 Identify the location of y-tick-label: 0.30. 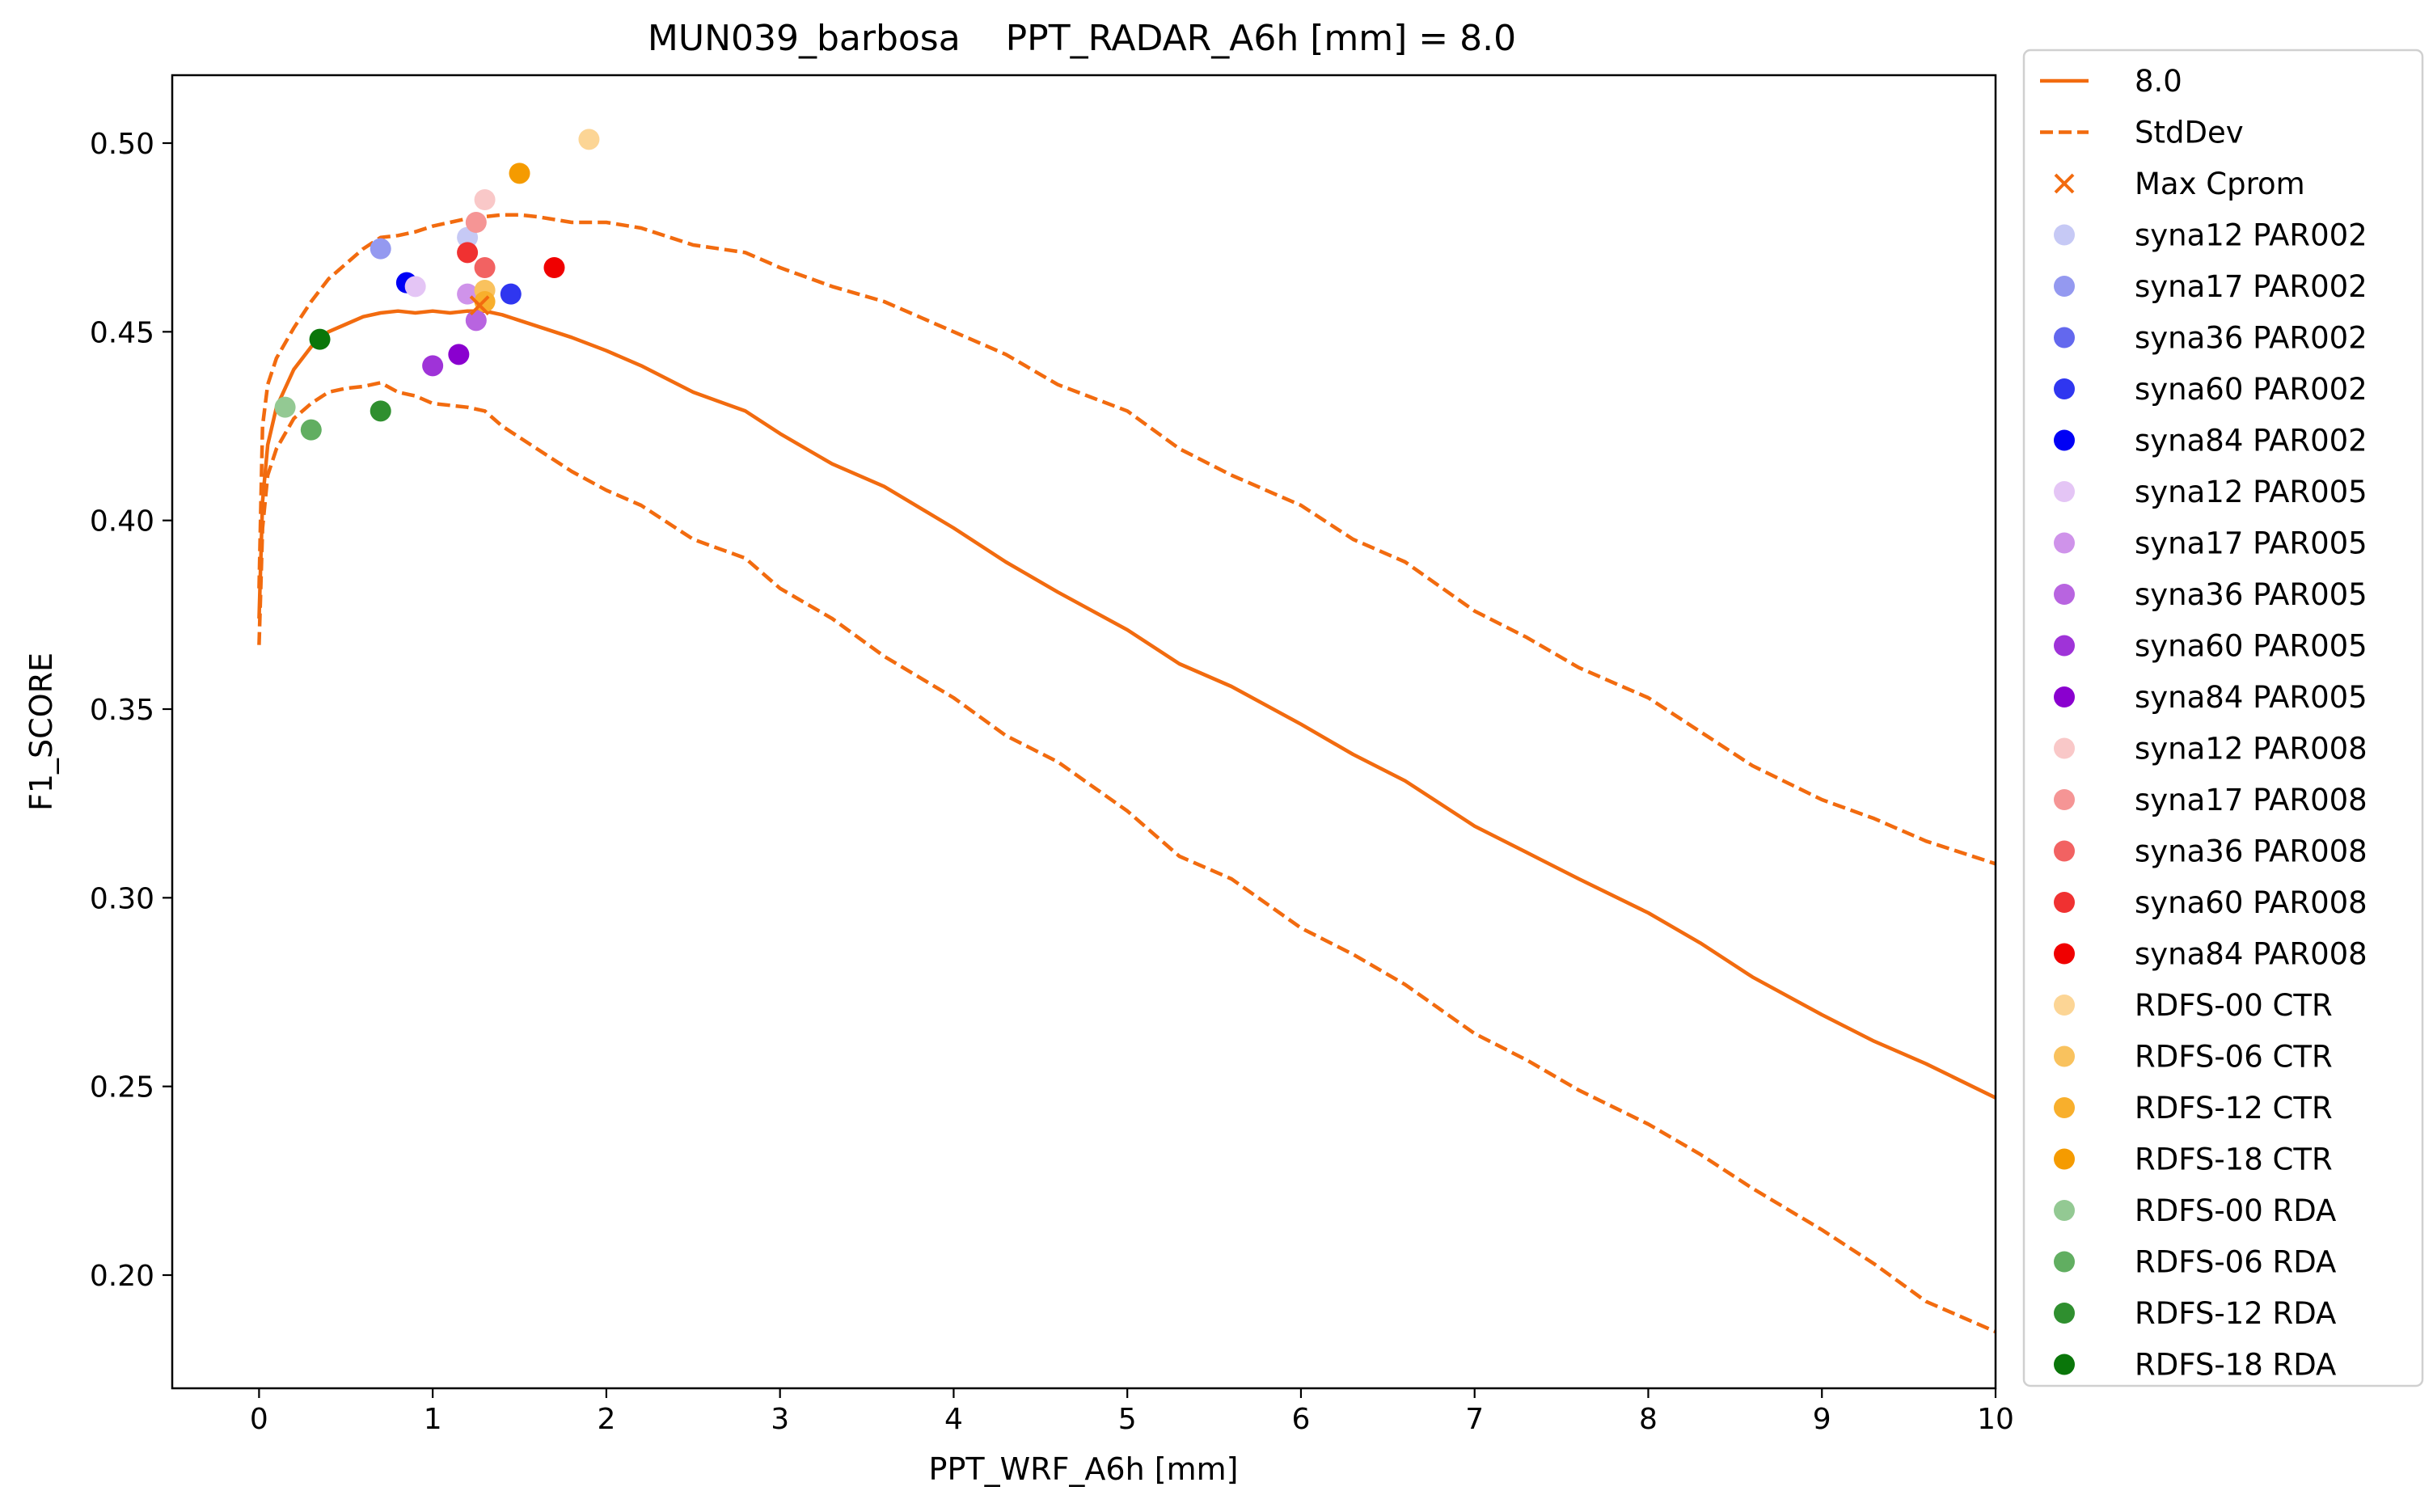
(122, 898).